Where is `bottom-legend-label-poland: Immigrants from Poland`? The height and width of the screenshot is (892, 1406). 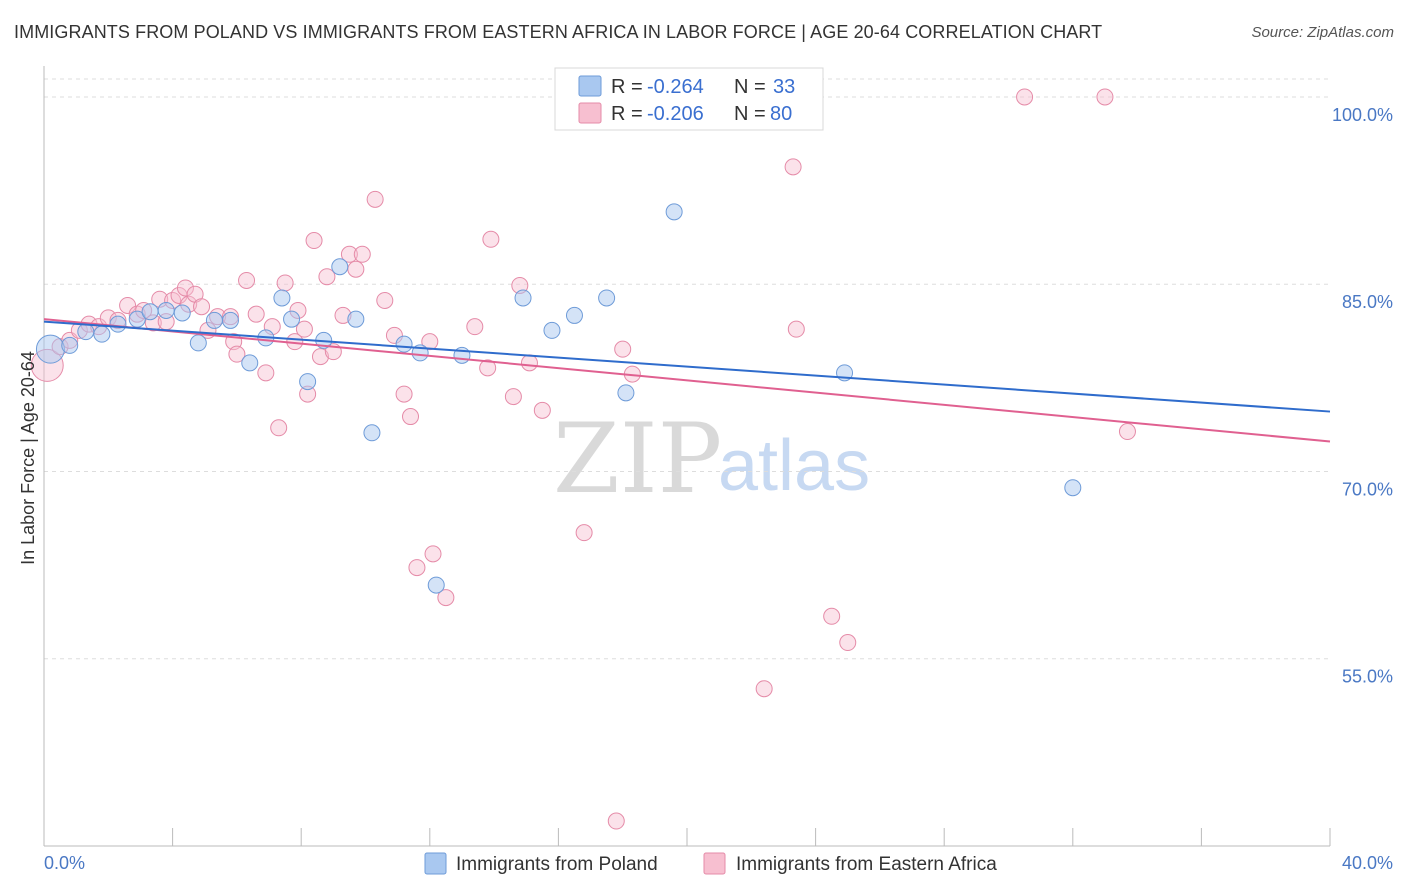
bottom-legend-label-poland: Immigrants from Poland is located at coordinates (557, 864).